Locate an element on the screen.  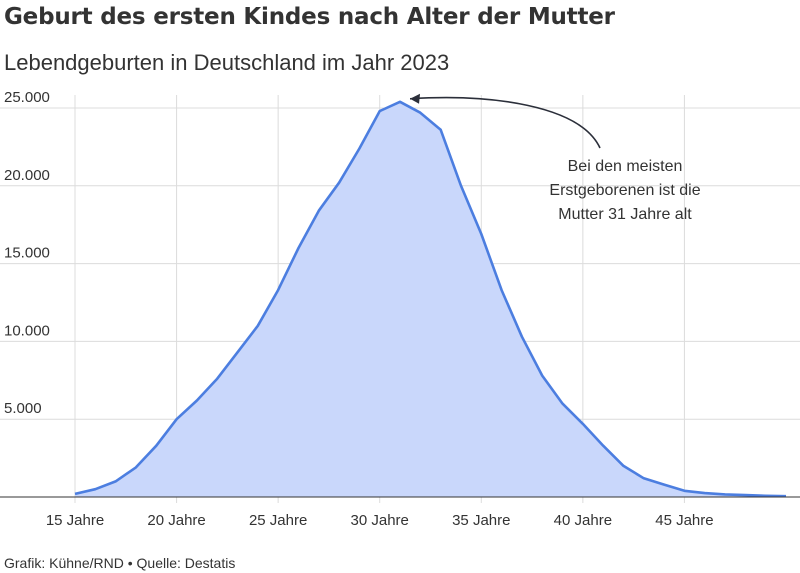
y-tick-label: 5.000 is located at coordinates (23, 408).